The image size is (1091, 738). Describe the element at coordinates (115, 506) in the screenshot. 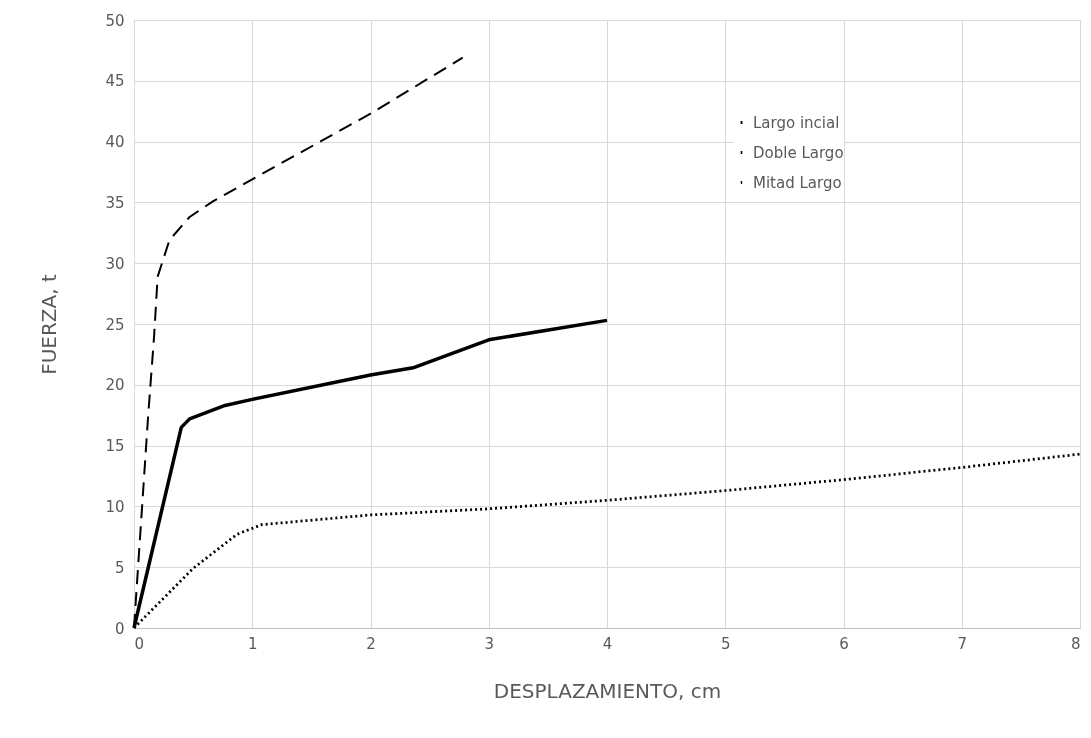

I see `y-tick-label: 10` at that location.